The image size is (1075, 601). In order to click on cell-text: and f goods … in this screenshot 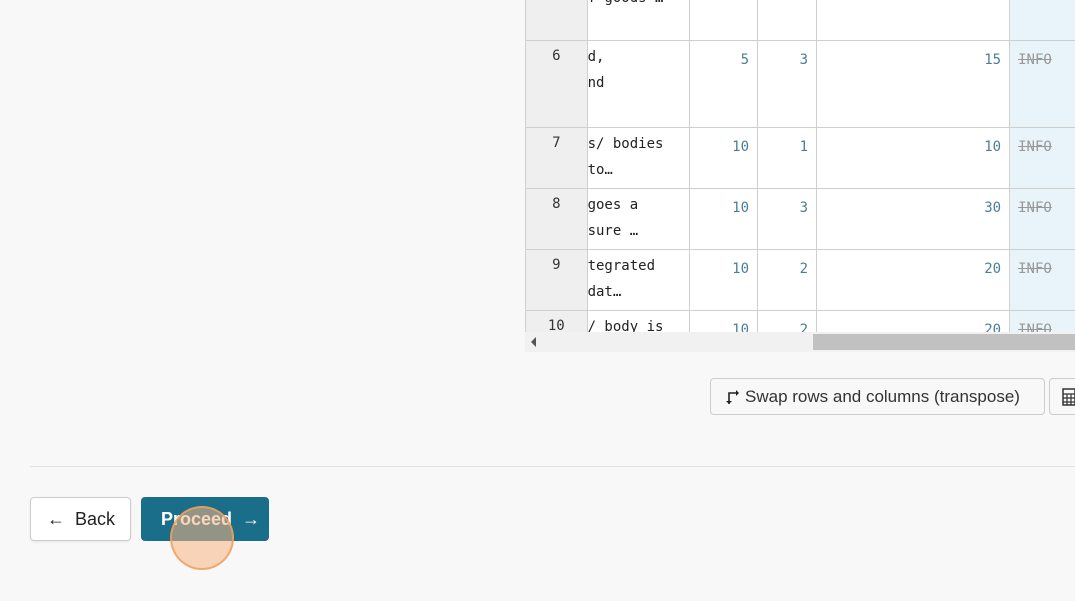, I will do `click(638, 20)`.